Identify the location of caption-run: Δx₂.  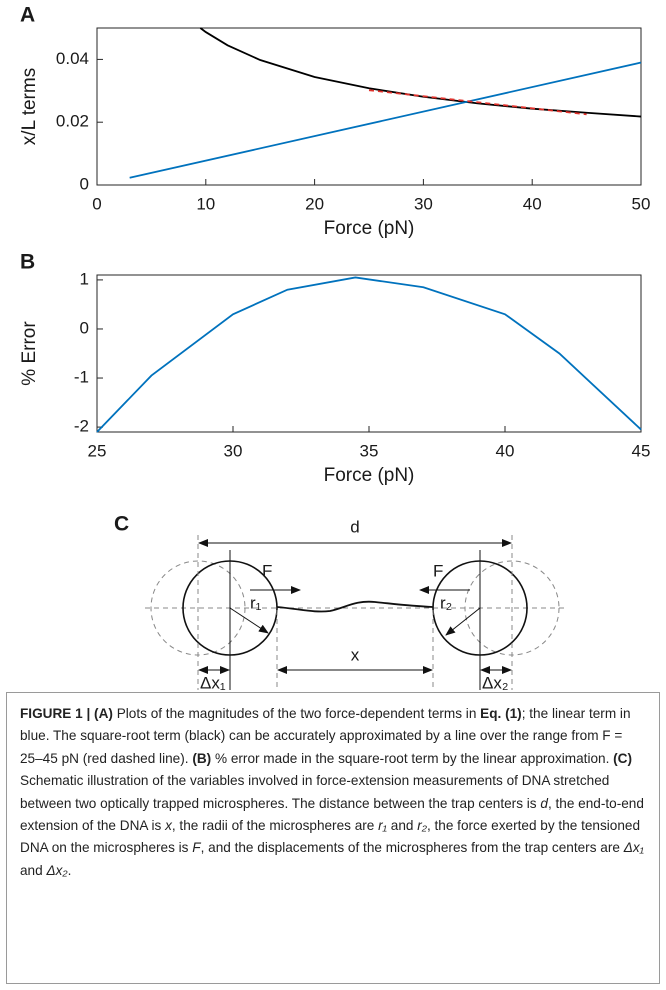
(57, 870).